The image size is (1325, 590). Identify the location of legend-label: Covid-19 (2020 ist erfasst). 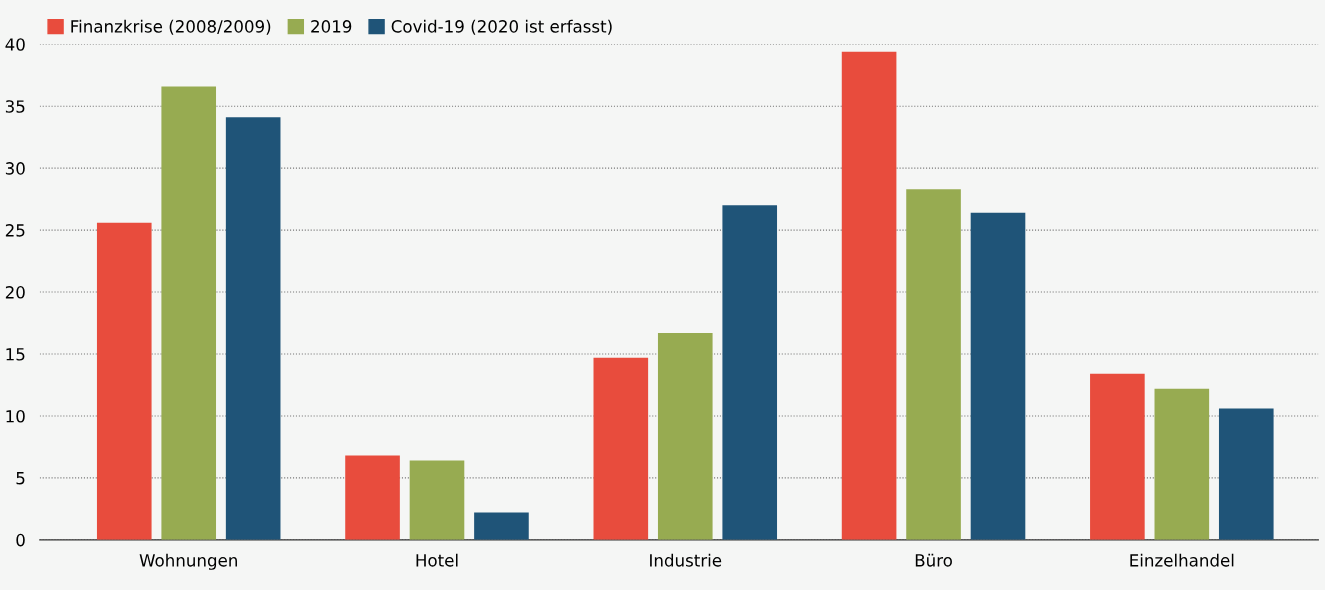
(501, 27).